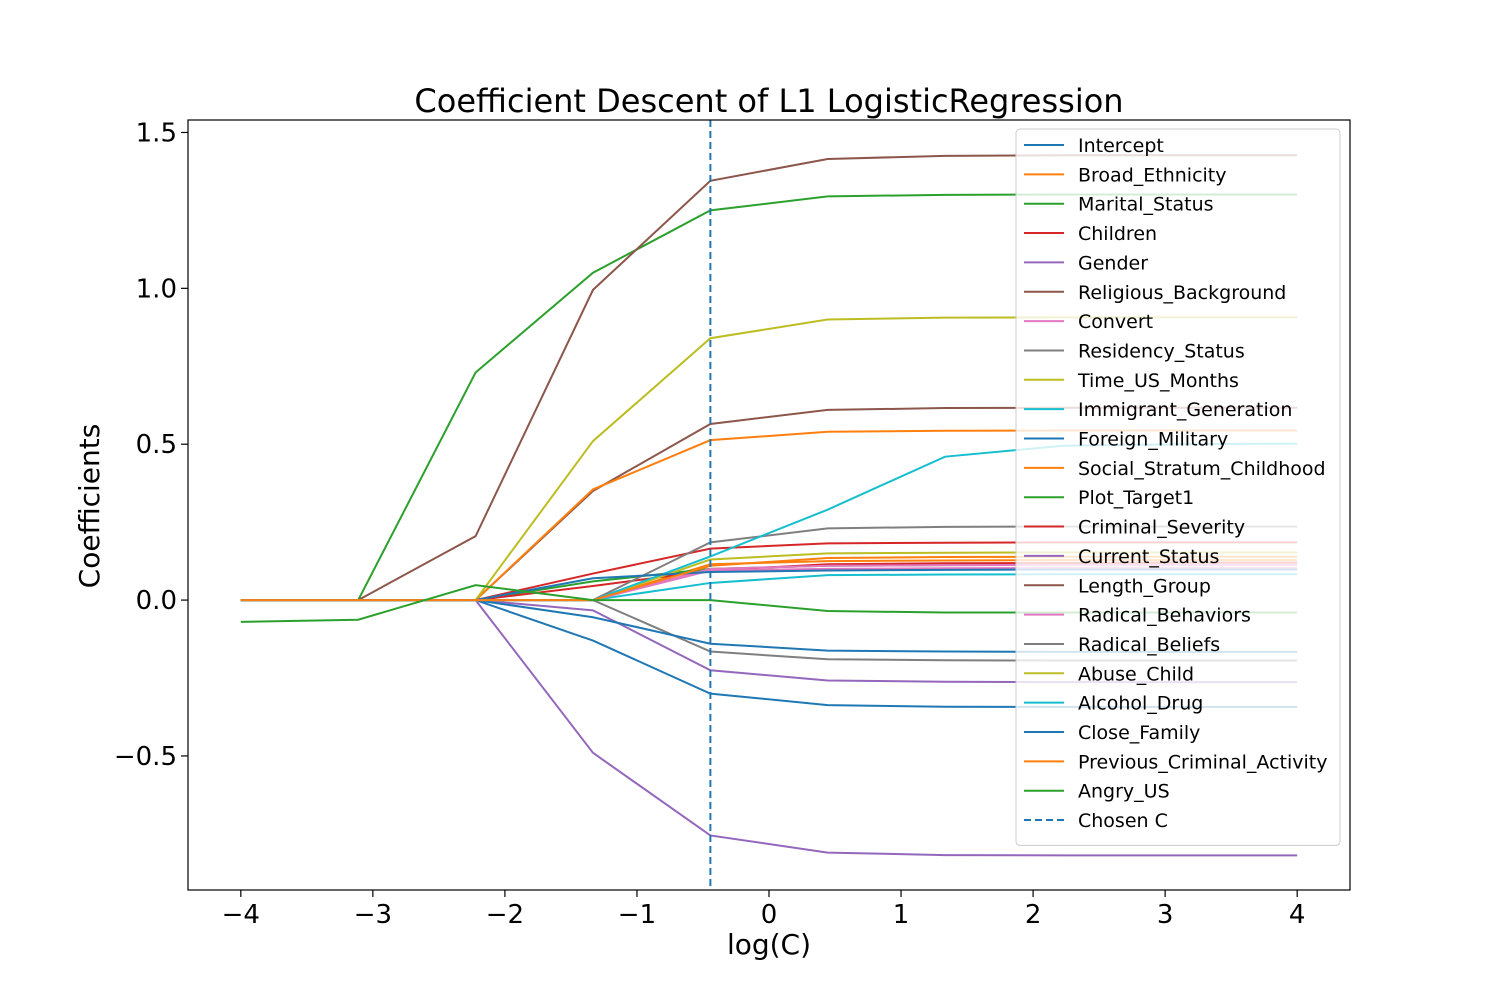  What do you see at coordinates (156, 601) in the screenshot?
I see `y-tick-label: 0.0` at bounding box center [156, 601].